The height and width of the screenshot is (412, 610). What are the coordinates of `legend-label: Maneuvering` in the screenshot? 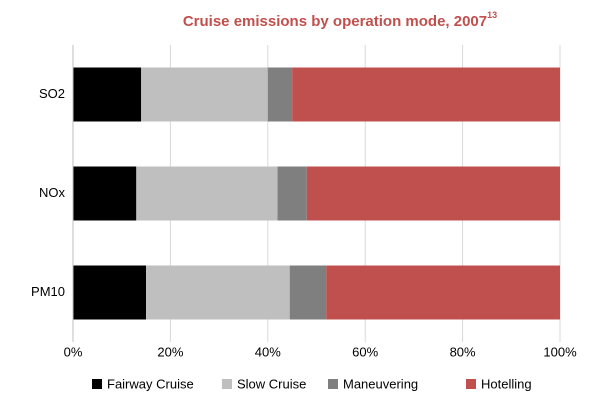 It's located at (380, 383).